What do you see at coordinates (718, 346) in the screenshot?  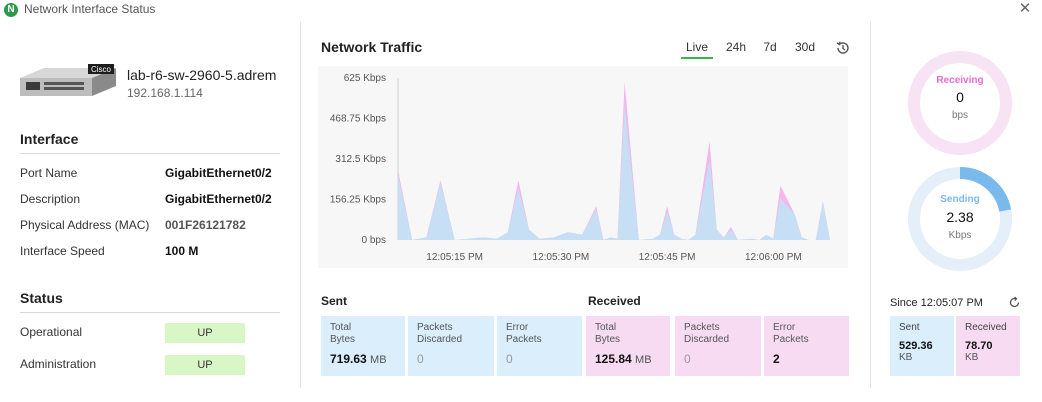 I see `received-packets-discarded-cell: Packets Discarded 0` at bounding box center [718, 346].